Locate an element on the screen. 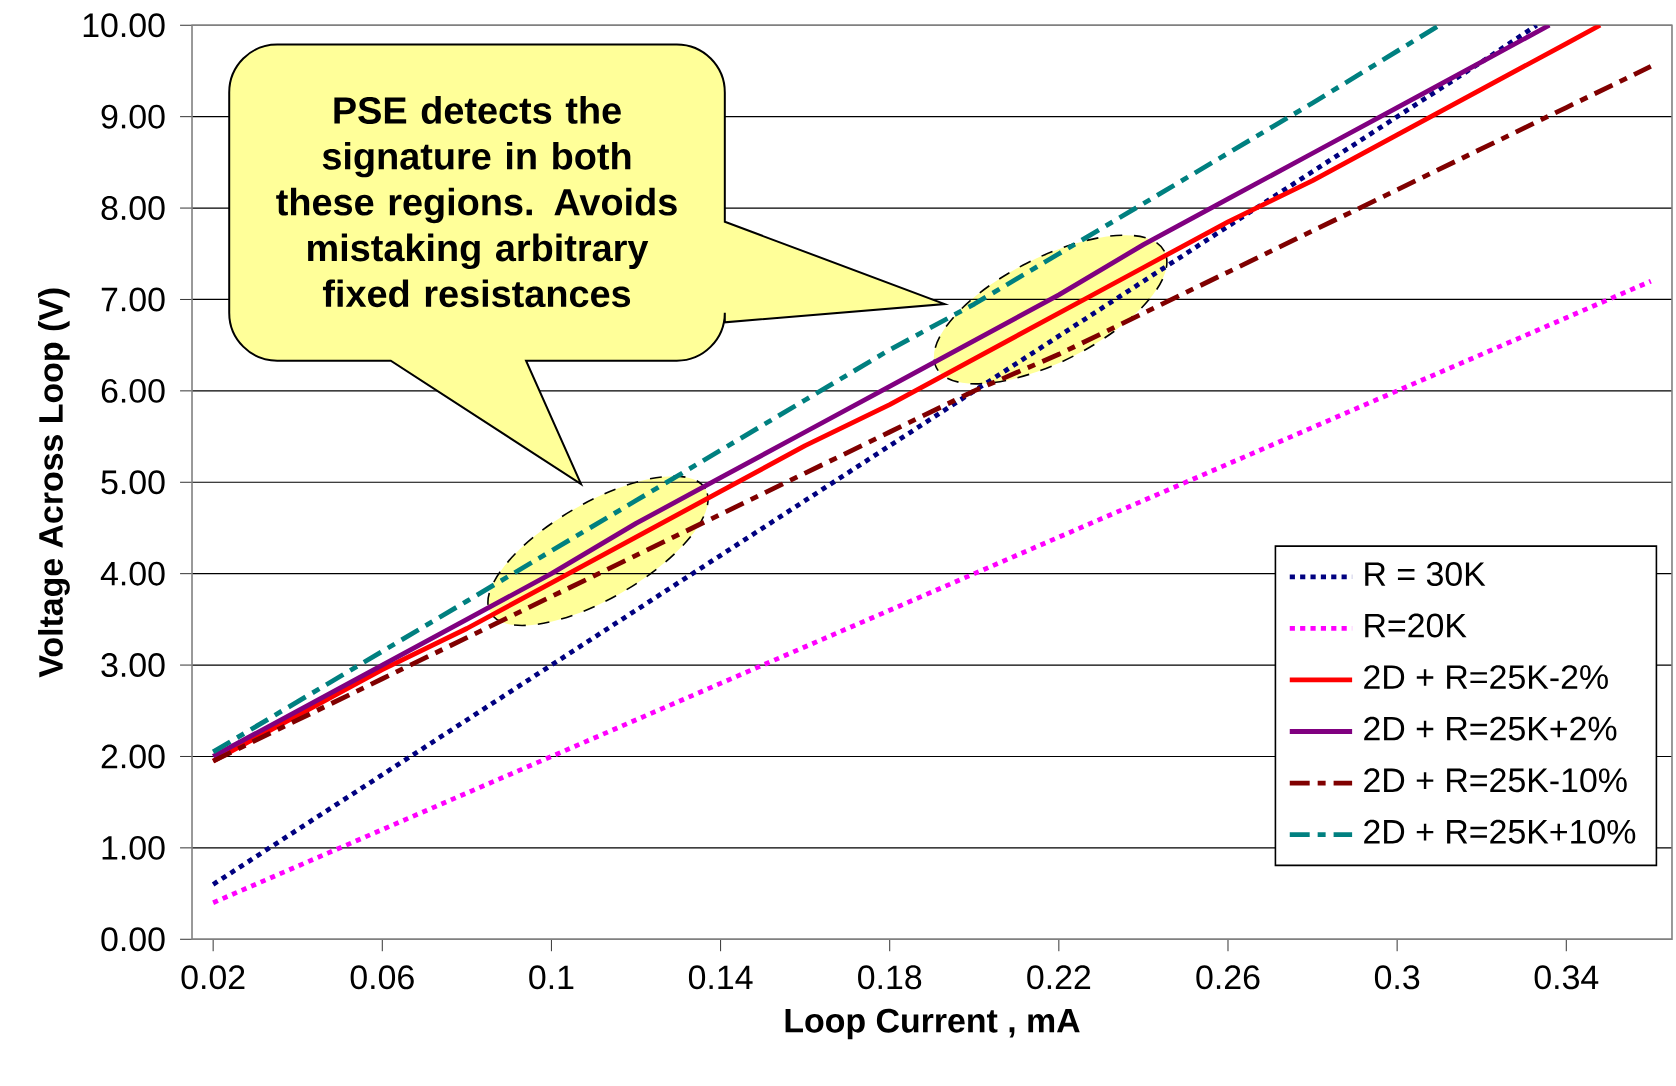 This screenshot has height=1086, width=1676. legend-label: 2D + R=25K+10% is located at coordinates (1500, 831).